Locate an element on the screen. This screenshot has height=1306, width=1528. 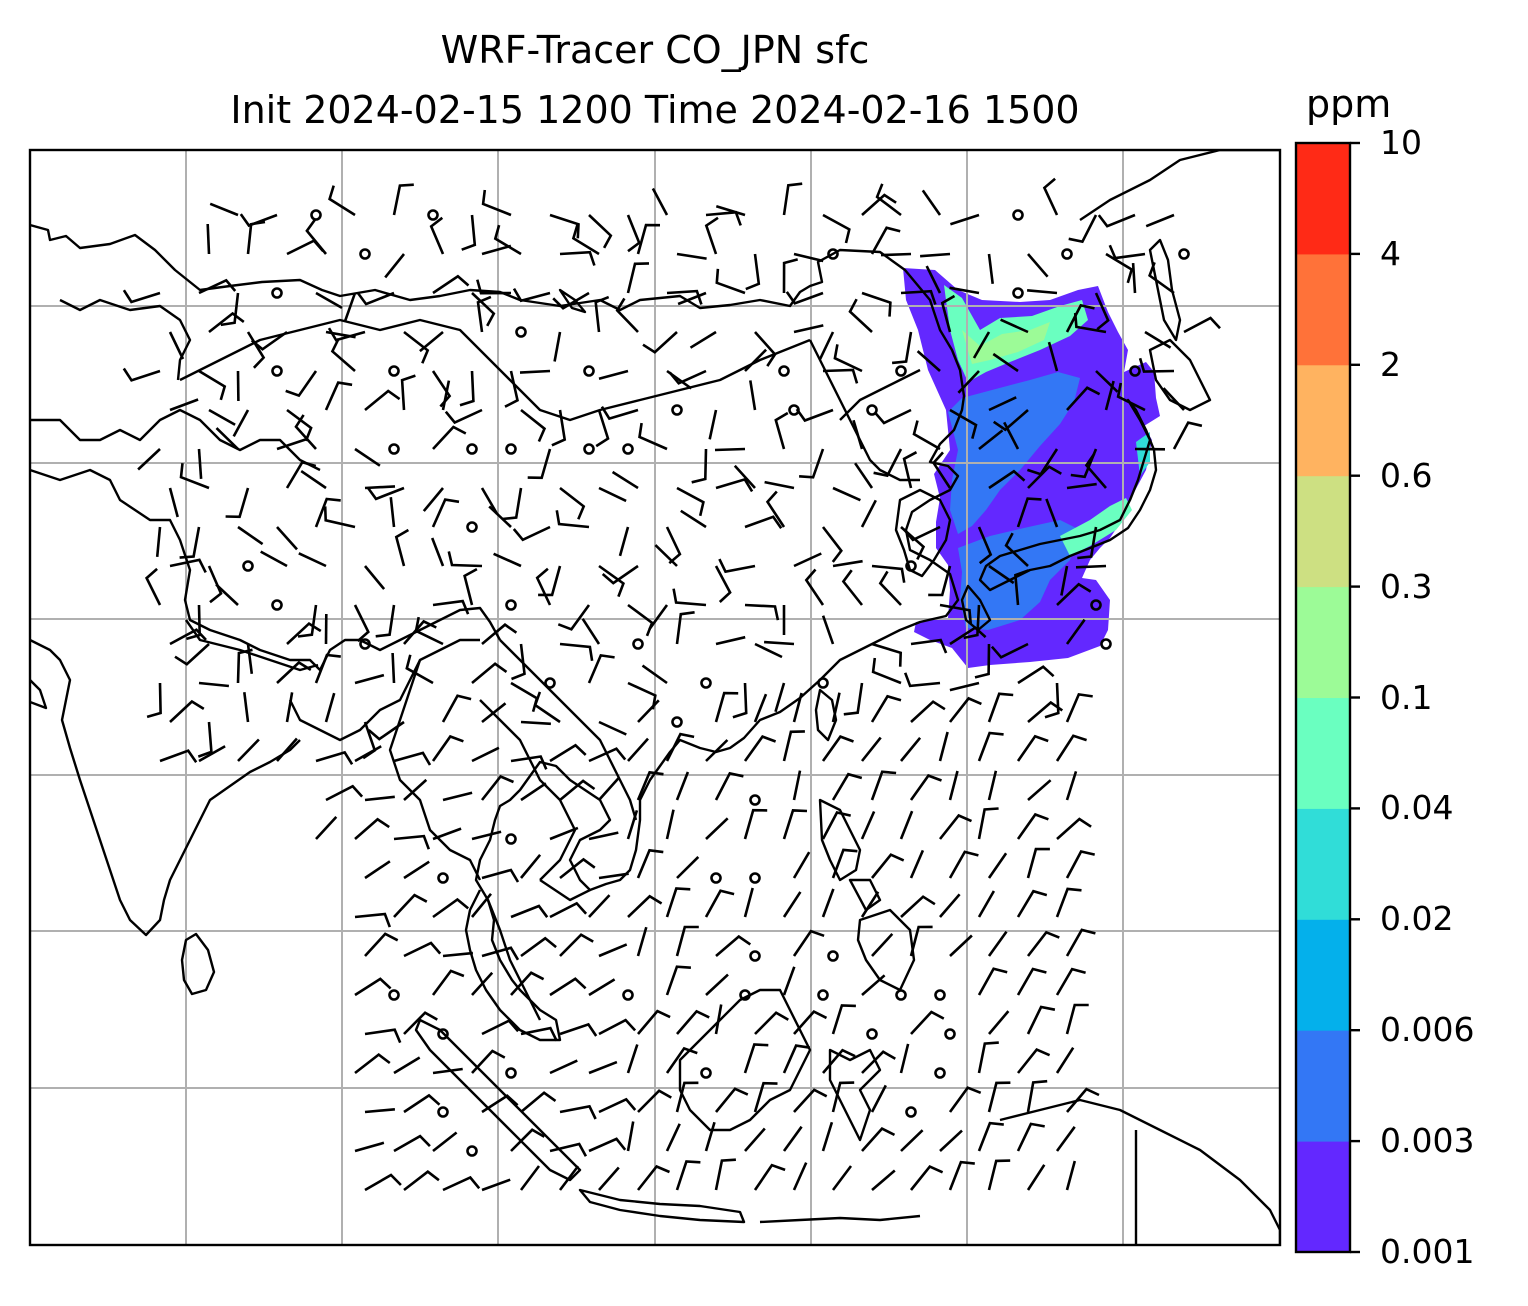
korea-peninsula is located at coordinates (923, 533).